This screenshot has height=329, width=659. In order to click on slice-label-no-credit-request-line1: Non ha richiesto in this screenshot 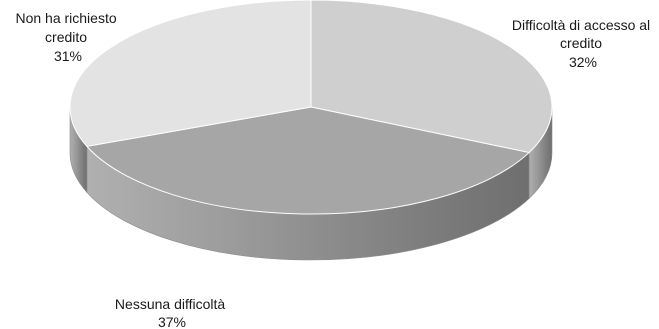, I will do `click(65, 18)`.